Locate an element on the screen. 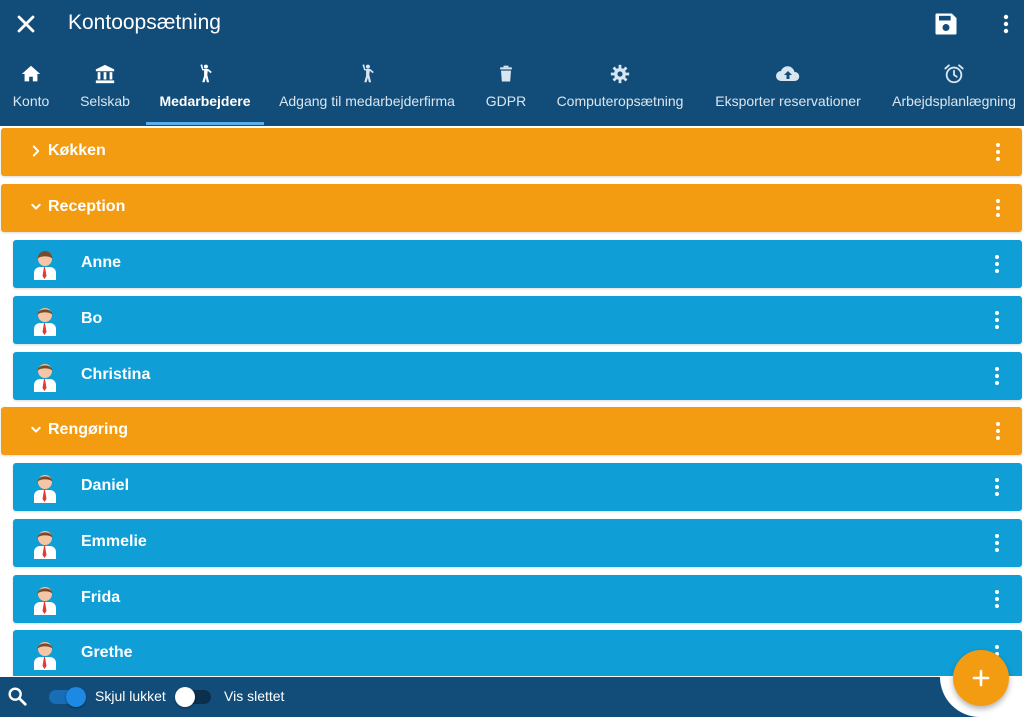 Image resolution: width=1024 pixels, height=717 pixels. group-header-reception: Reception is located at coordinates (511, 208).